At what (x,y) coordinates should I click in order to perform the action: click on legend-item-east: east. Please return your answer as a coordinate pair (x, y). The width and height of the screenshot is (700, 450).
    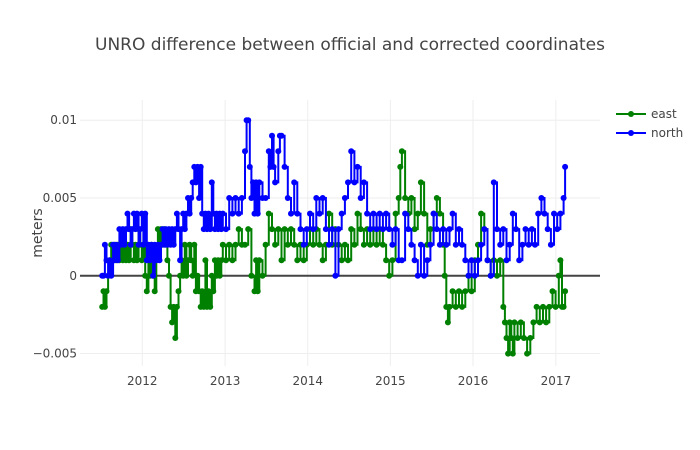
    Looking at the image, I should click on (646, 114).